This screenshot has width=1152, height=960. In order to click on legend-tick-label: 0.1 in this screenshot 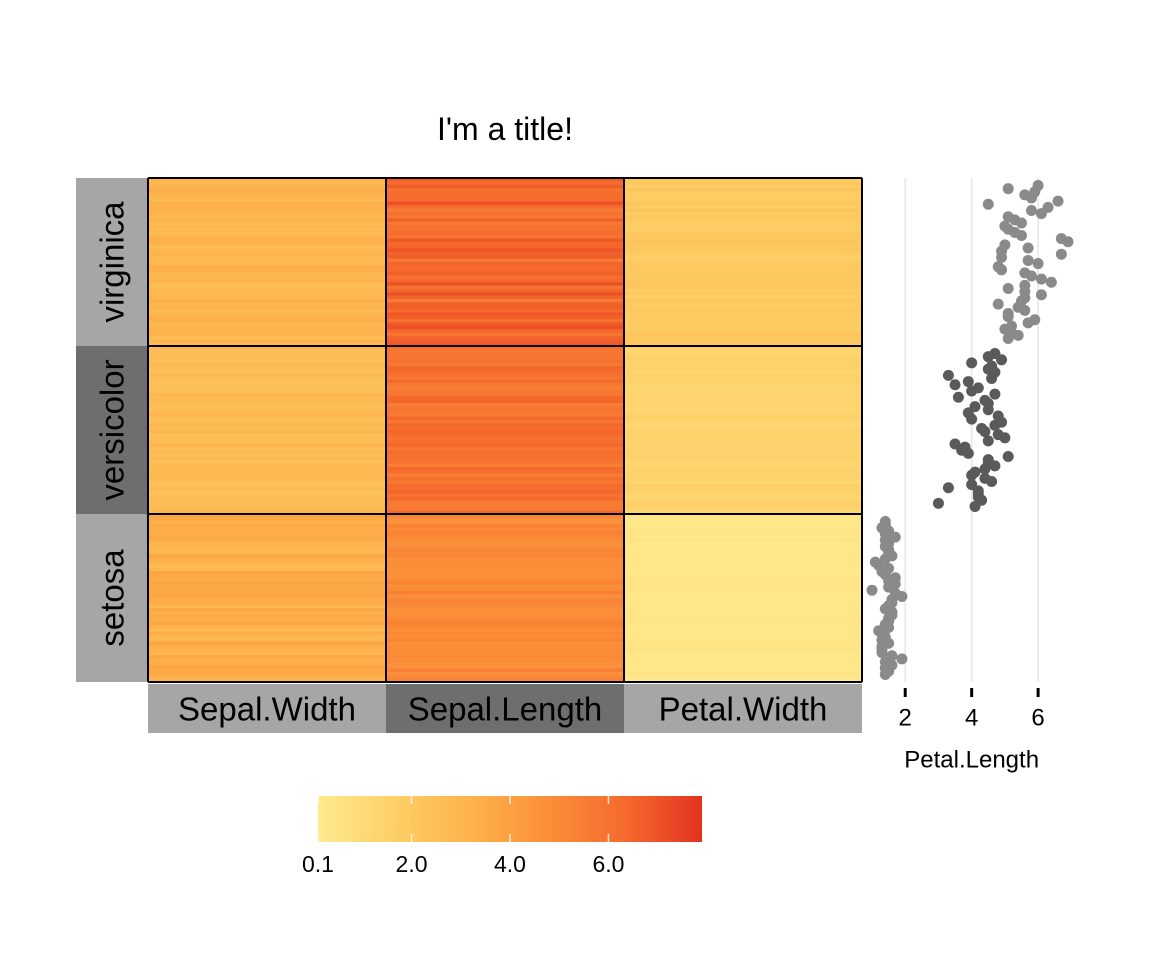, I will do `click(318, 864)`.